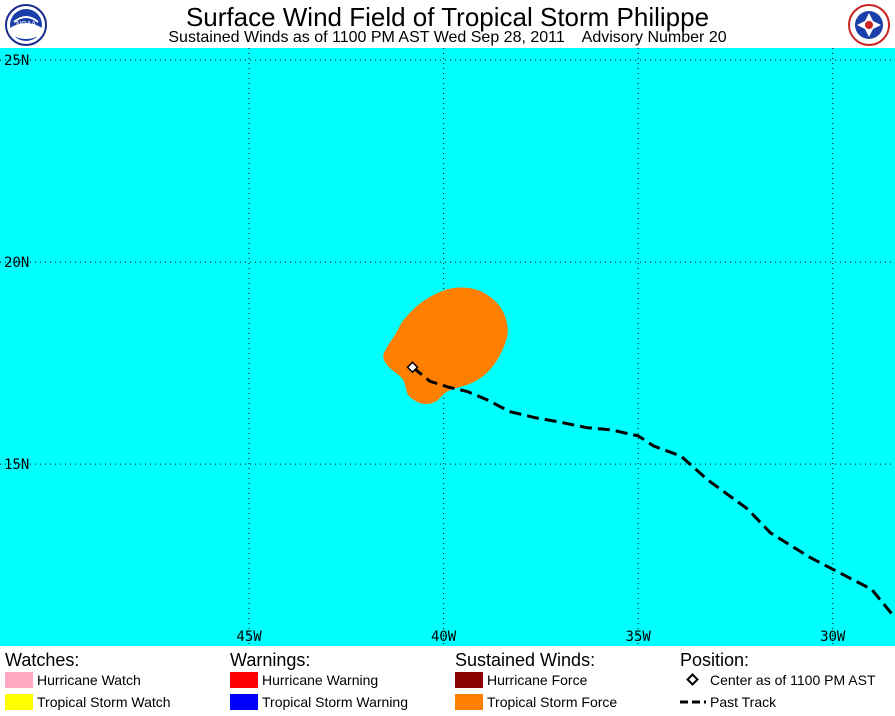 The width and height of the screenshot is (895, 716). I want to click on legend-tropical-storm-watch: Tropical Storm Watch, so click(88, 702).